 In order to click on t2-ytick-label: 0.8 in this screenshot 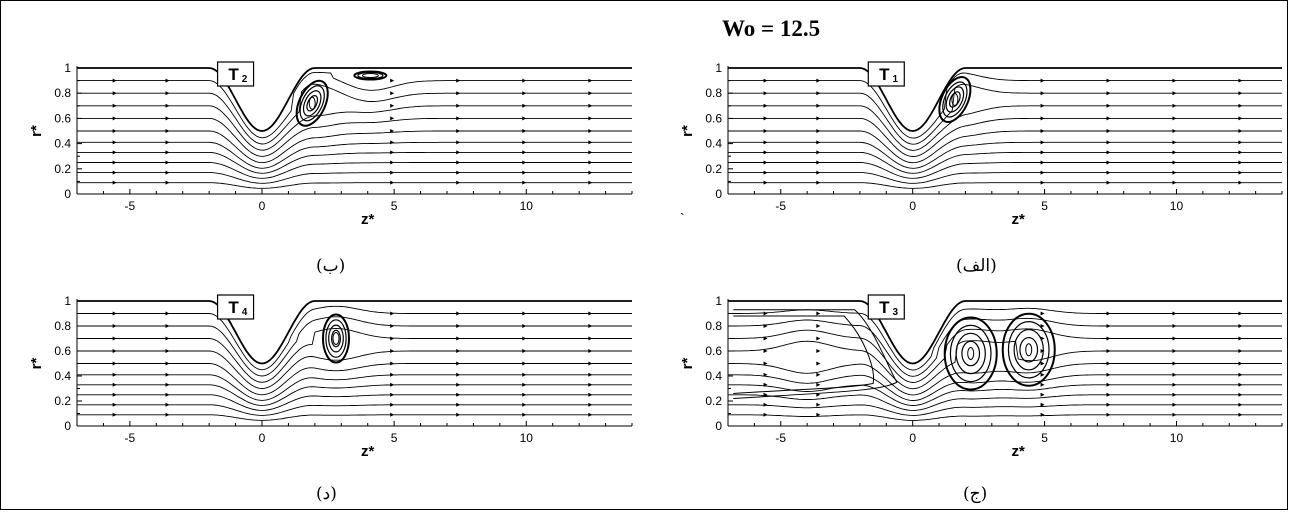, I will do `click(62, 93)`.